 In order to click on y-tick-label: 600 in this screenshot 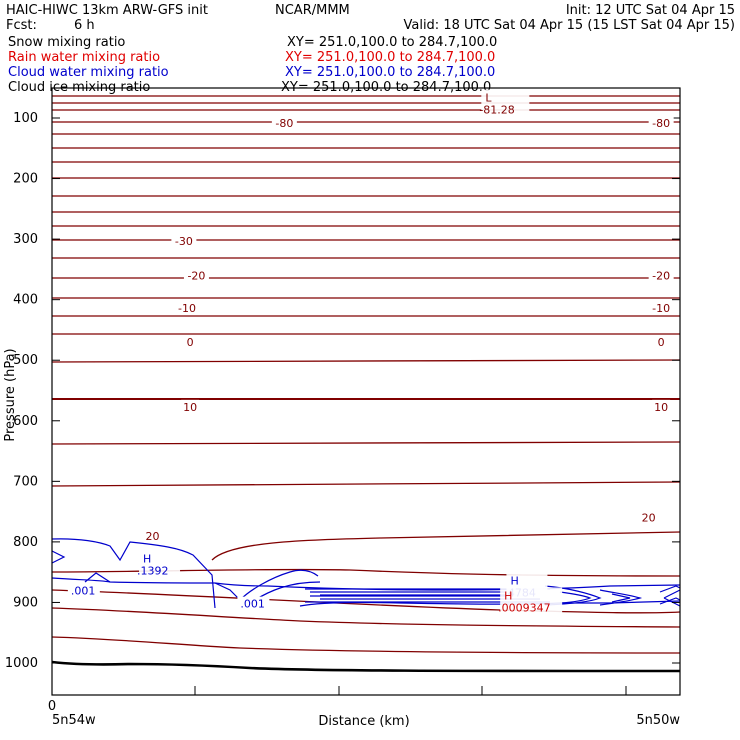, I will do `click(25, 421)`.